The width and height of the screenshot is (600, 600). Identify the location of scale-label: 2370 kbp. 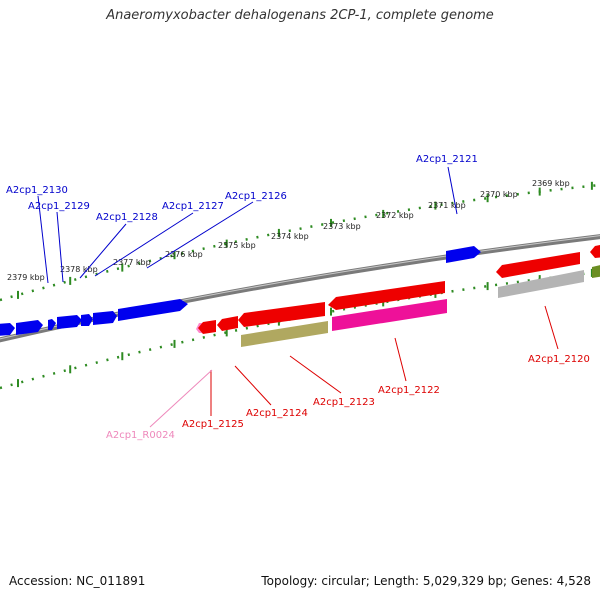
(499, 194).